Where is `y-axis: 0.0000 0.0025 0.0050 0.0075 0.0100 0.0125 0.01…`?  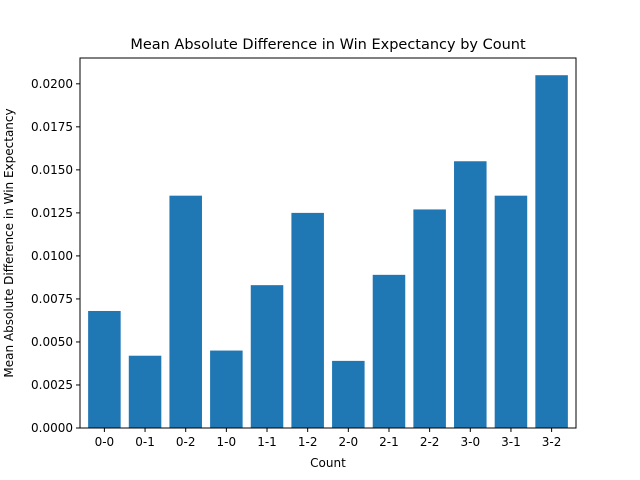
y-axis: 0.0000 0.0025 0.0050 0.0075 0.0100 0.0125 0.01… is located at coordinates (55, 256).